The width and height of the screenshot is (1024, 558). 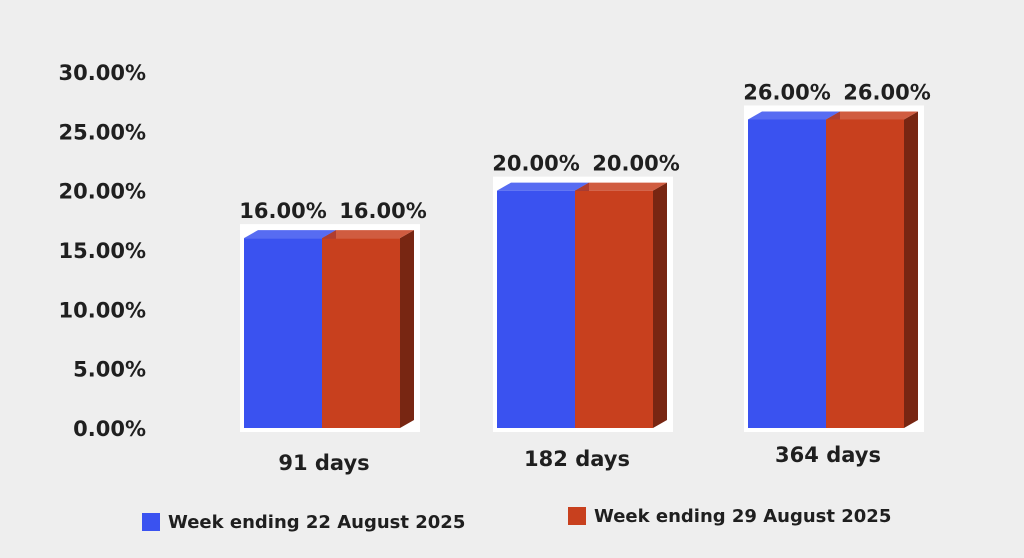 I want to click on y-axis: 0.00% 5.00% 10.00% 15.00% 20.00% 25.00% 30.00%, so click(x=102, y=251).